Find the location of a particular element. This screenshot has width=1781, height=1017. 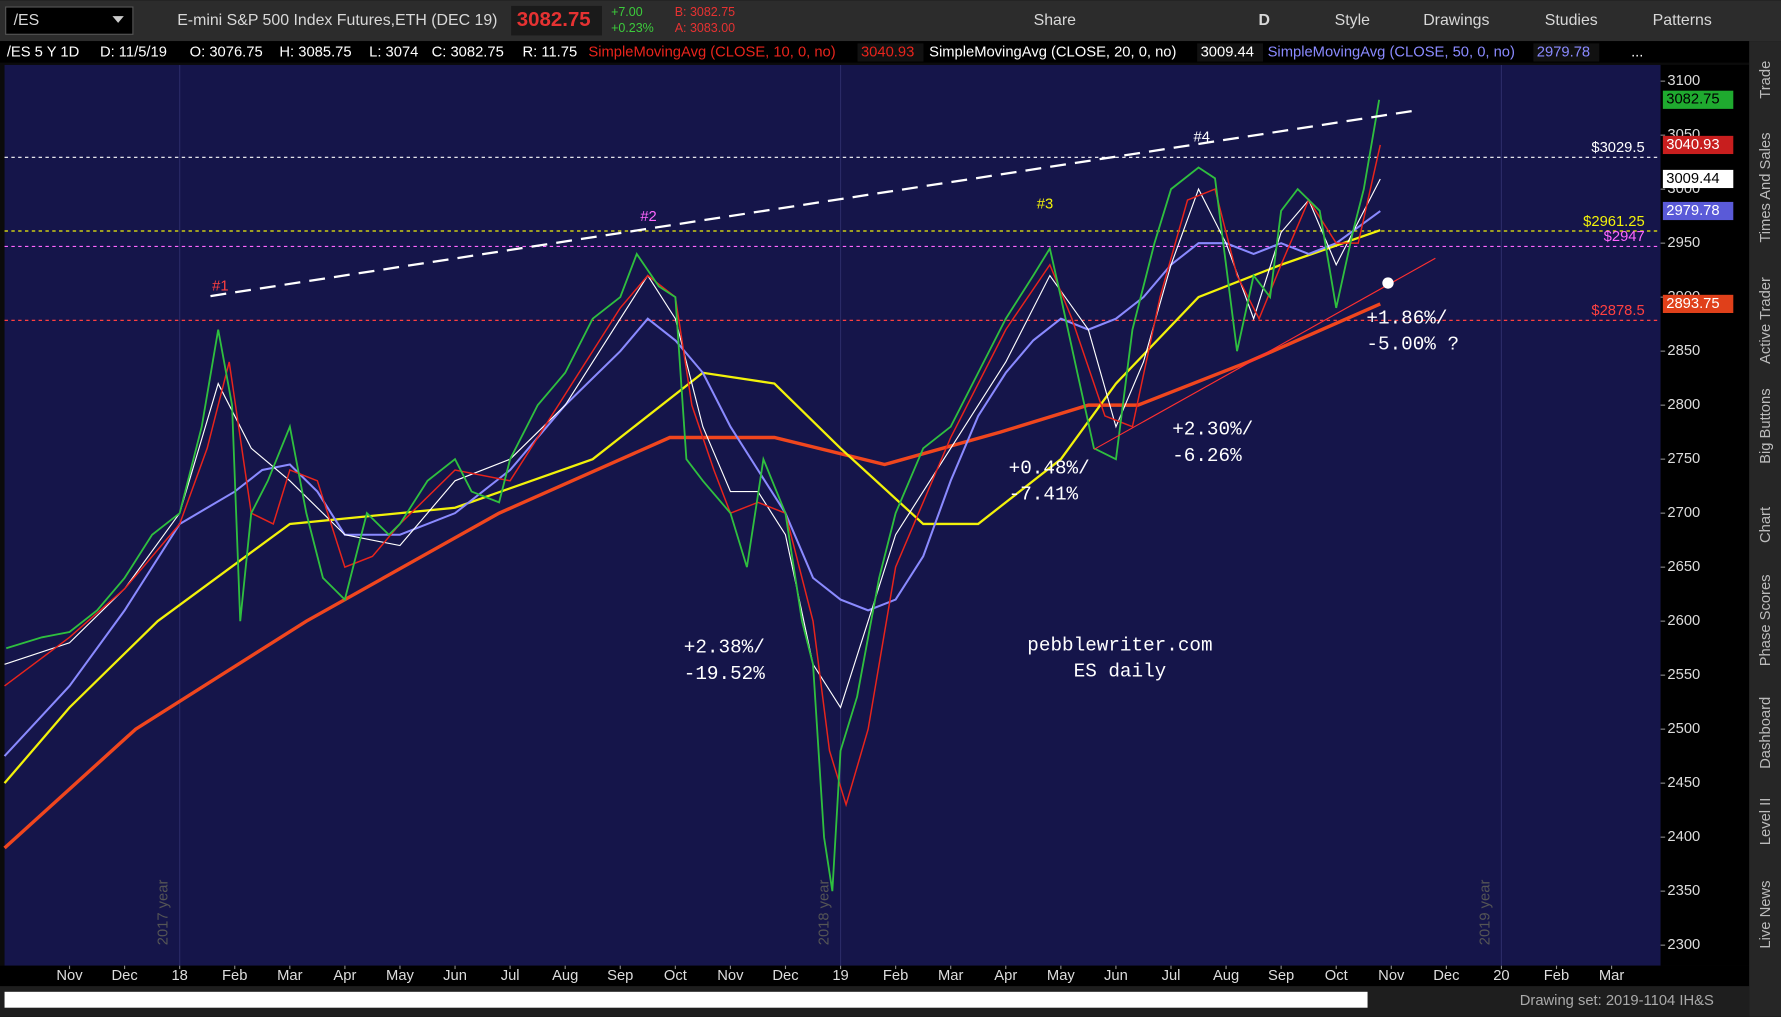

sidebar-tab: Big Buttons is located at coordinates (1766, 425).